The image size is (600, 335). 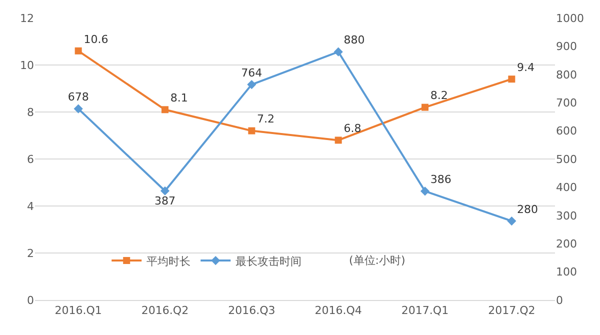 I want to click on y2-tick-label: 500, so click(x=566, y=159).